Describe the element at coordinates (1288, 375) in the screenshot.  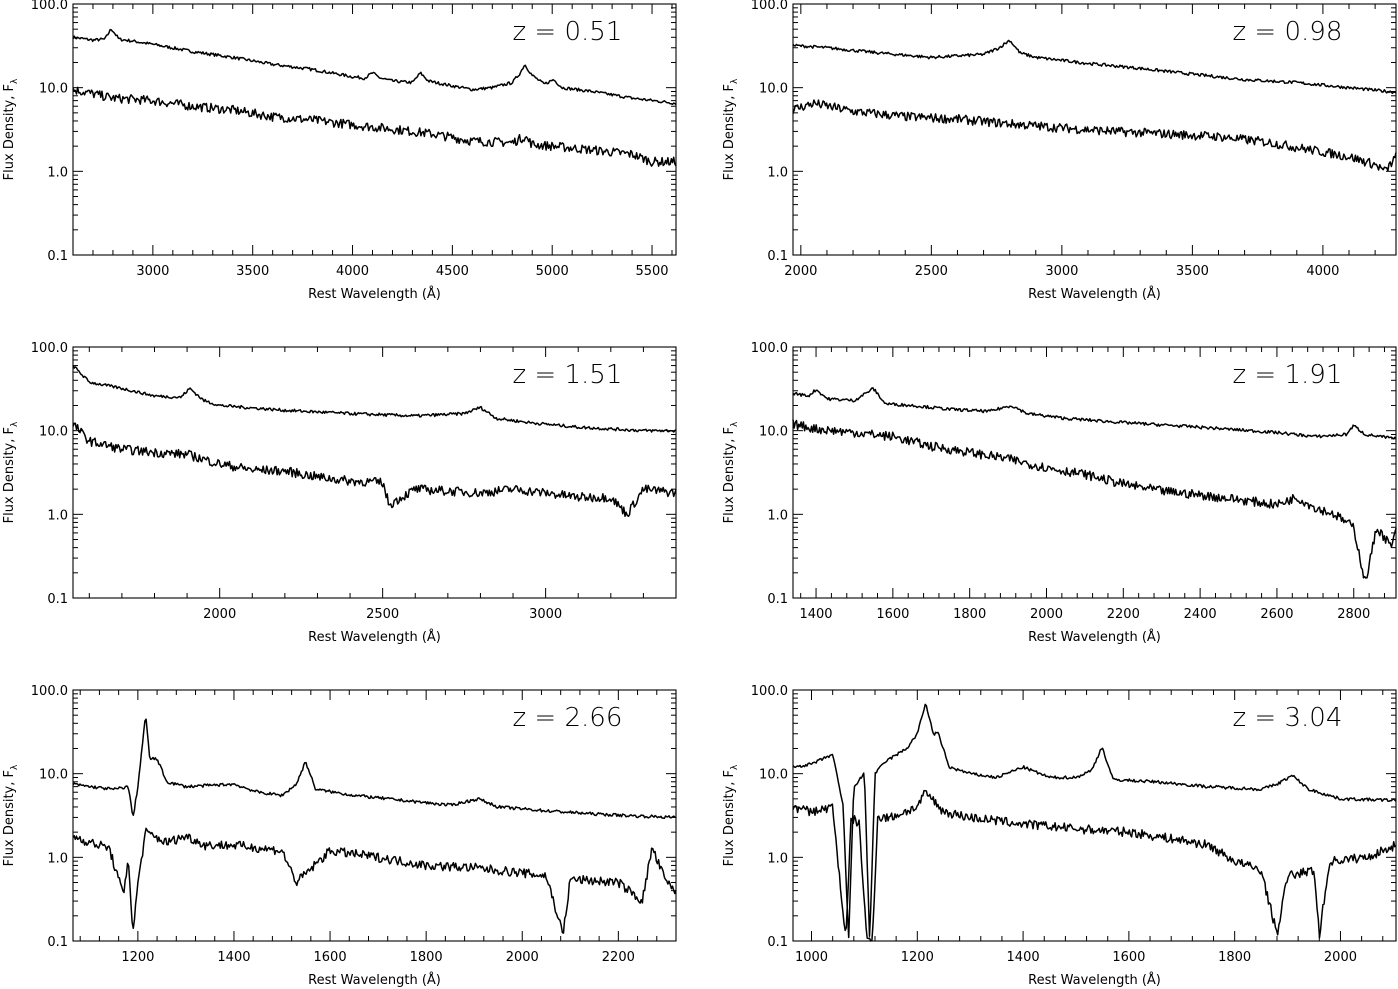
I see `redshift-label: z = 1.91` at that location.